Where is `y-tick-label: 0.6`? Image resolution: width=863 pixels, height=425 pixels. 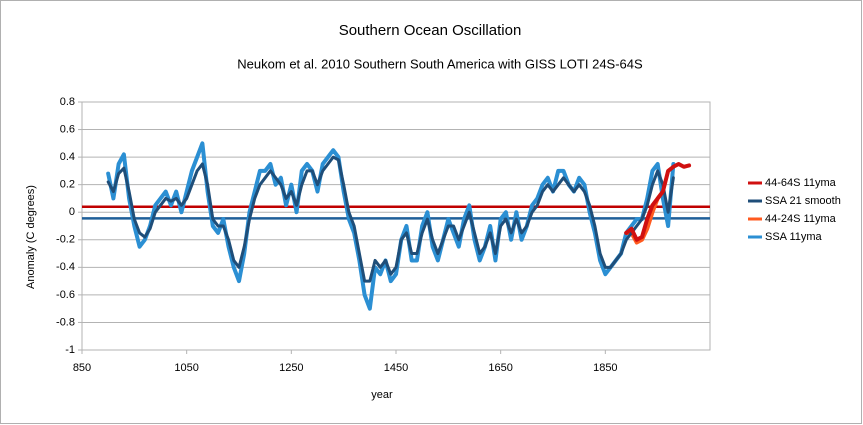 y-tick-label: 0.6 is located at coordinates (67, 129).